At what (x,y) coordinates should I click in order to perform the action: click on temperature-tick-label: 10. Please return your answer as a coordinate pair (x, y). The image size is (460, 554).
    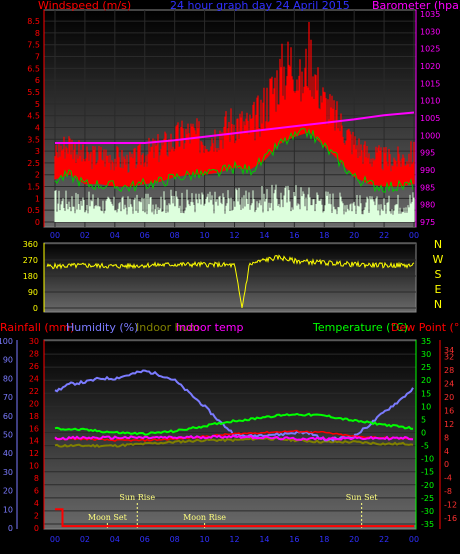
    Looking at the image, I should click on (426, 406).